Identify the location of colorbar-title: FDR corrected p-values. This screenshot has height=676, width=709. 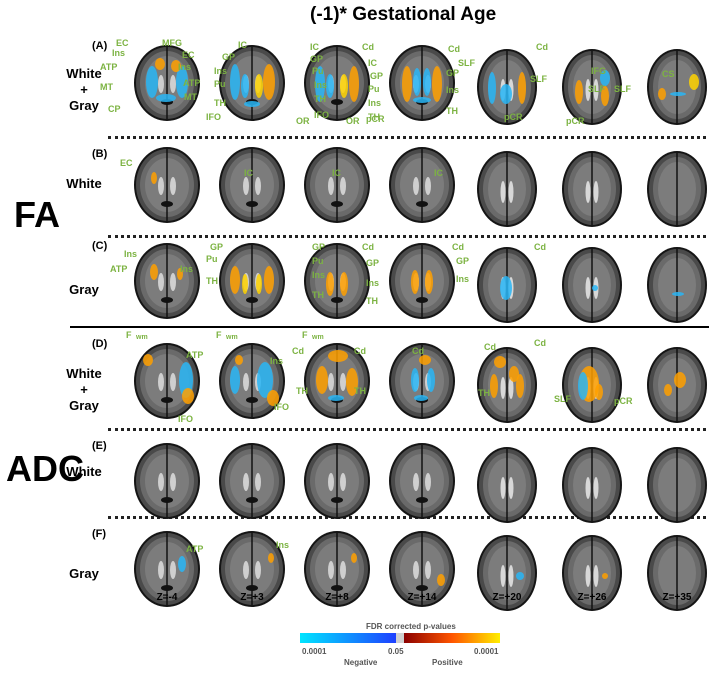
(411, 626).